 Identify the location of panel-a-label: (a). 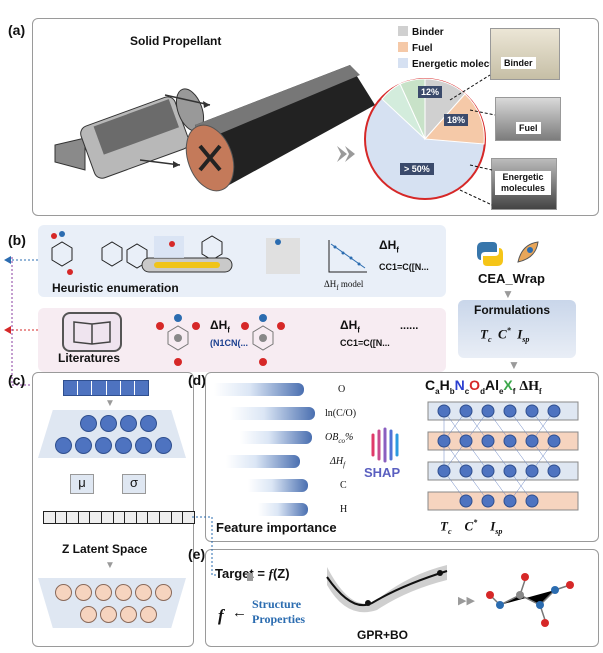
(17, 30).